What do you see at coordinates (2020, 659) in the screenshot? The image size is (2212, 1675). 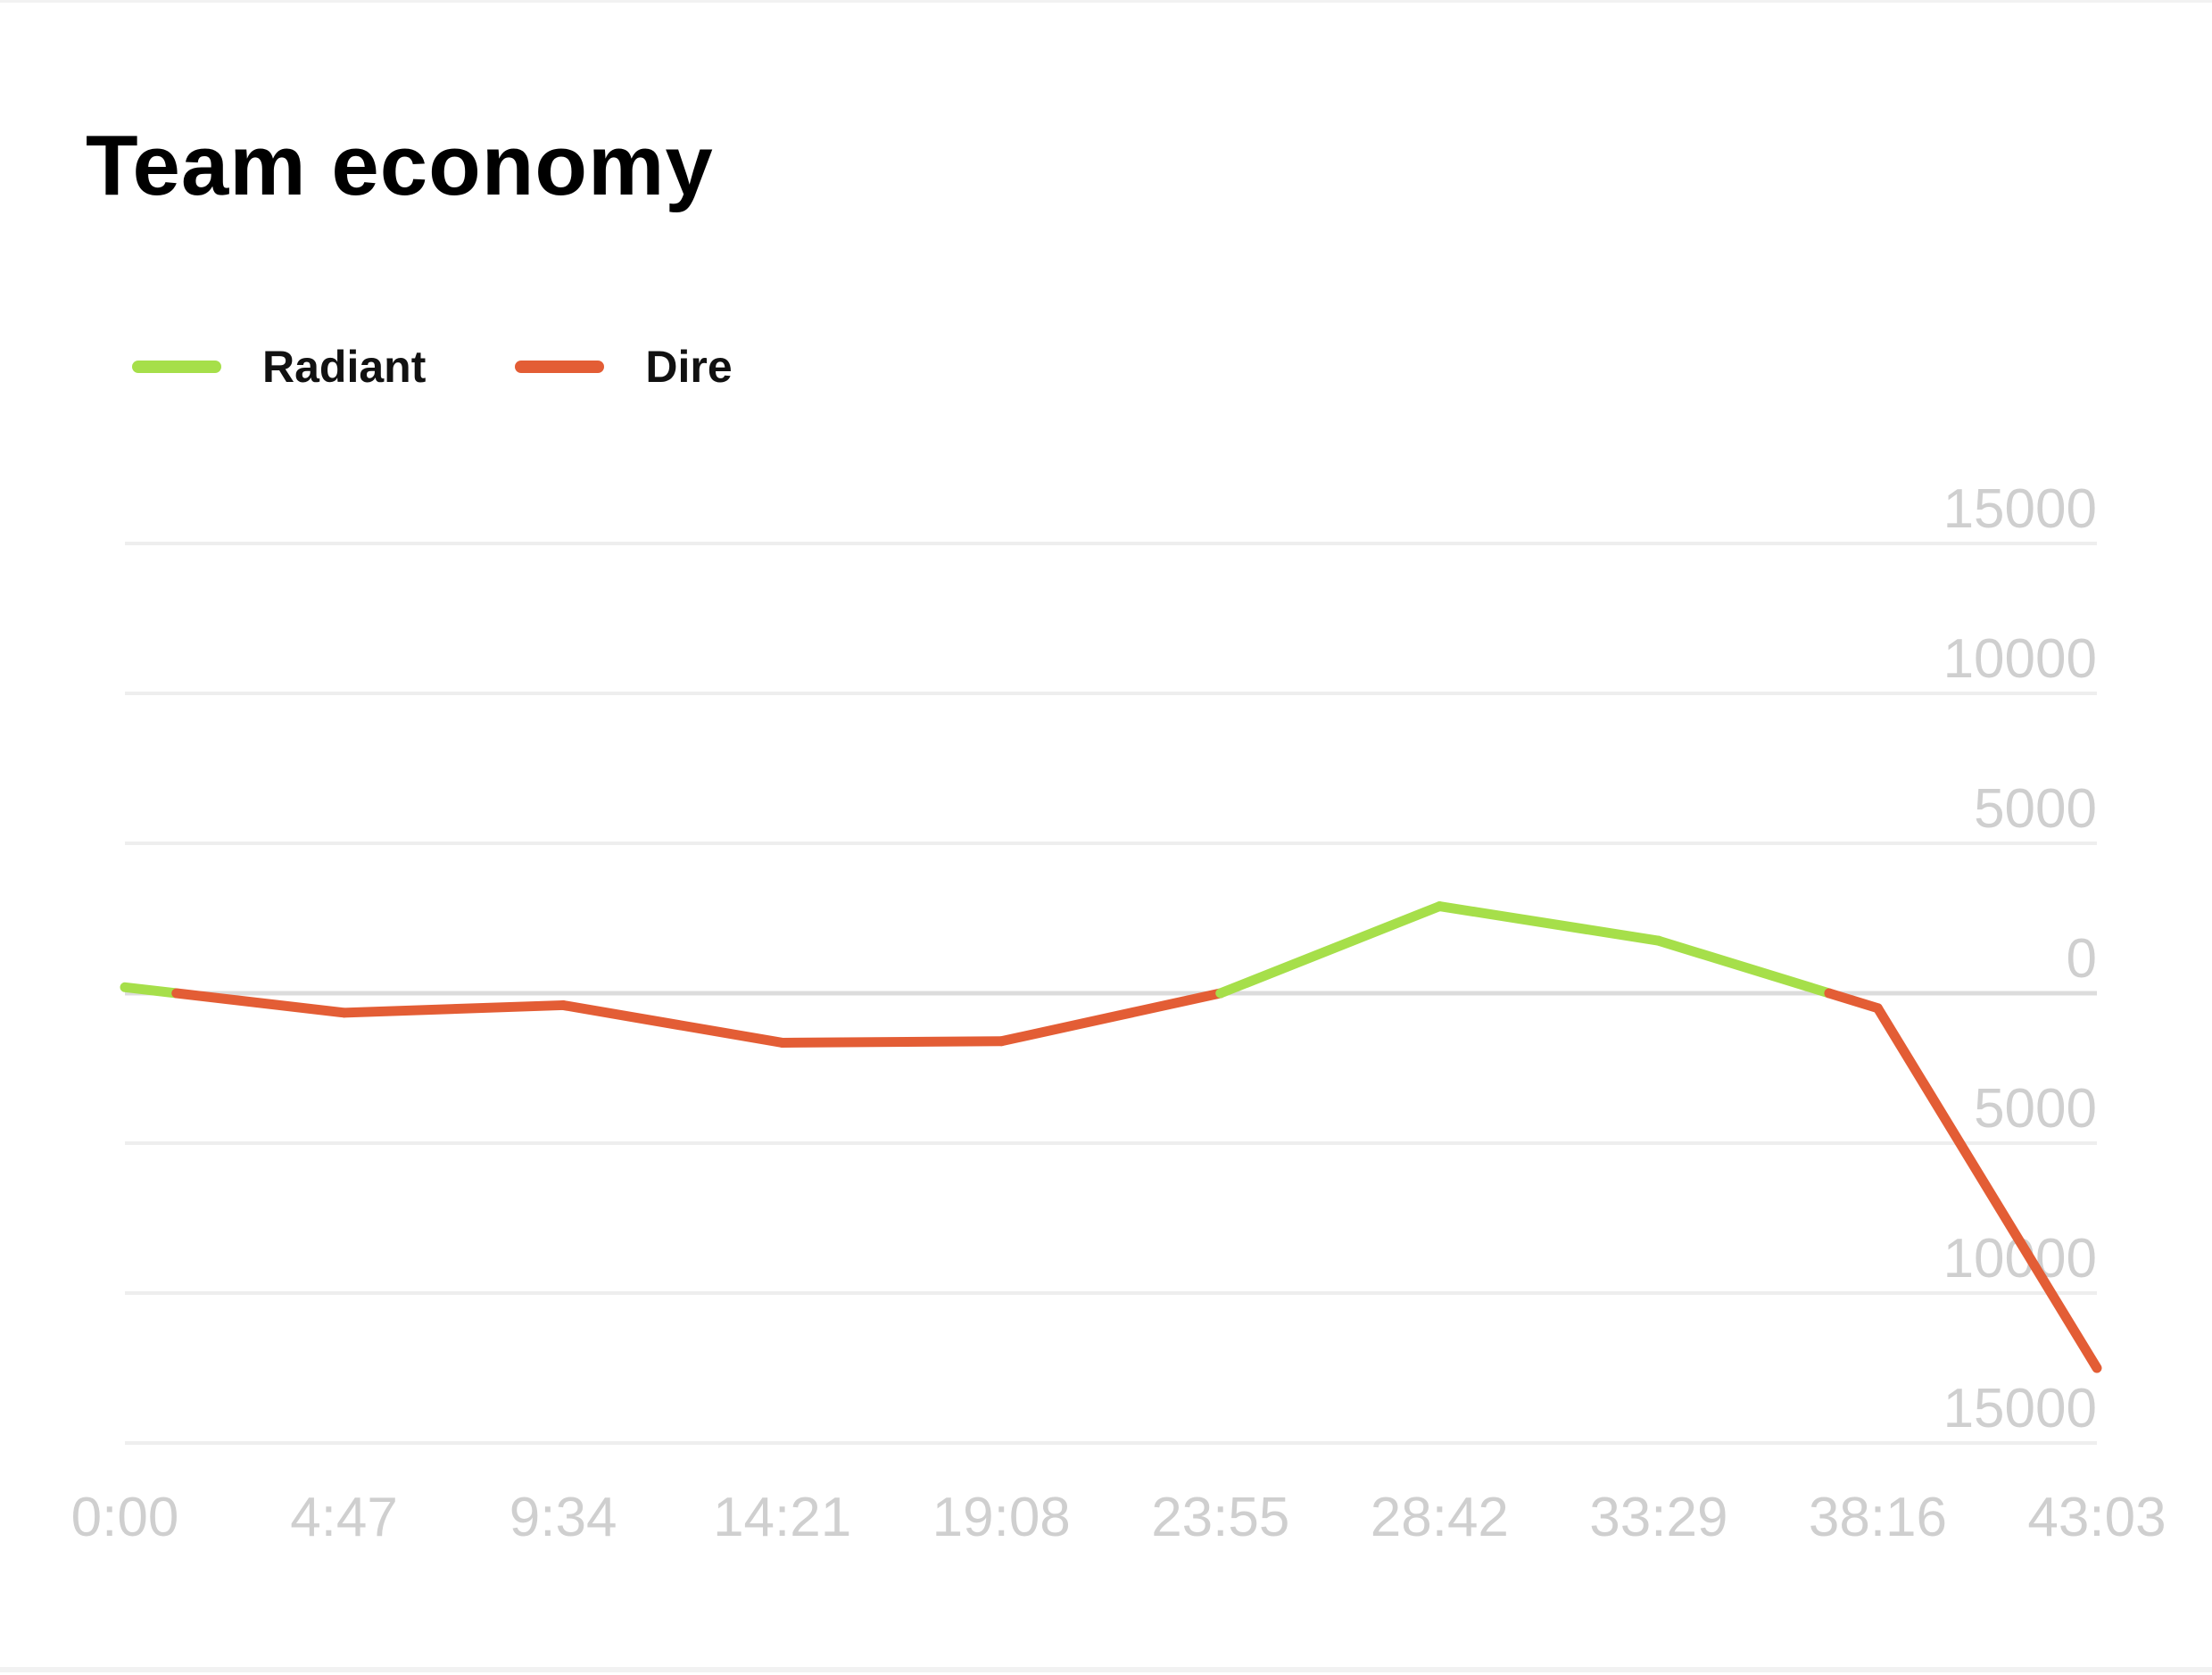 I see `y-tick-label: 10000` at bounding box center [2020, 659].